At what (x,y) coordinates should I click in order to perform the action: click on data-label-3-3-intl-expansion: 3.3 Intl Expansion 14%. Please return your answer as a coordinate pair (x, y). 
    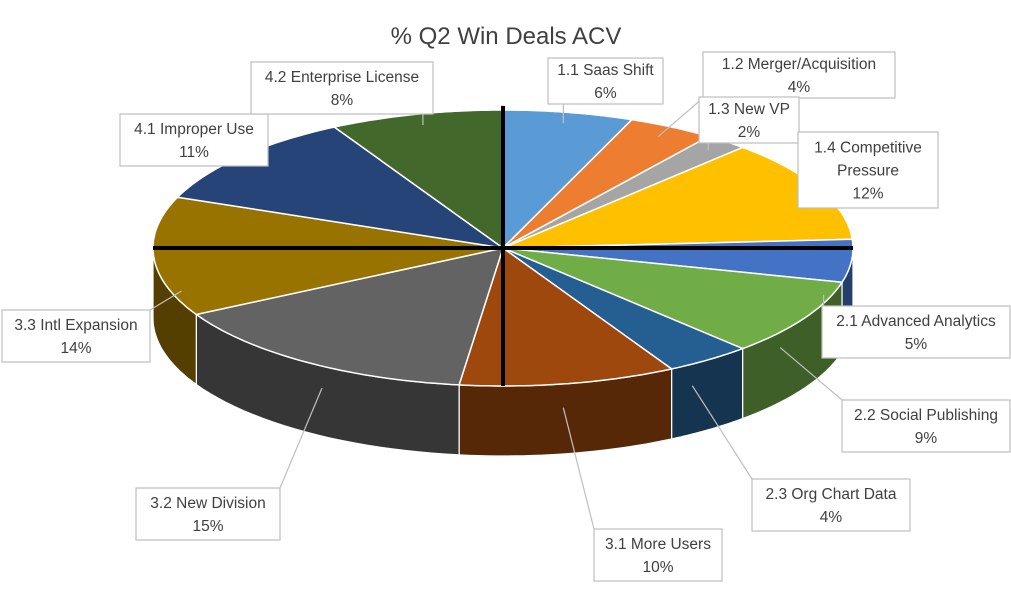
    Looking at the image, I should click on (91, 326).